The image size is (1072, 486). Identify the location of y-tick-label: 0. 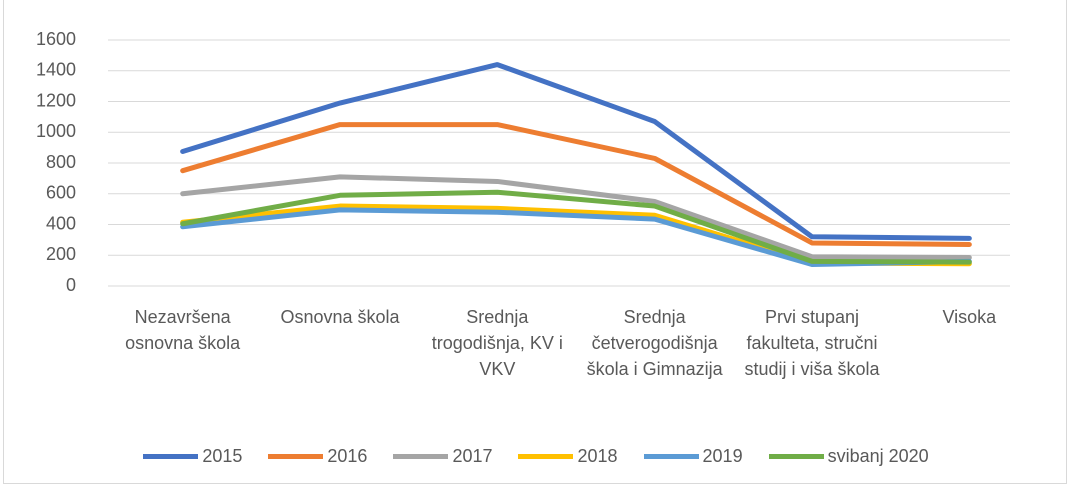
(71, 285).